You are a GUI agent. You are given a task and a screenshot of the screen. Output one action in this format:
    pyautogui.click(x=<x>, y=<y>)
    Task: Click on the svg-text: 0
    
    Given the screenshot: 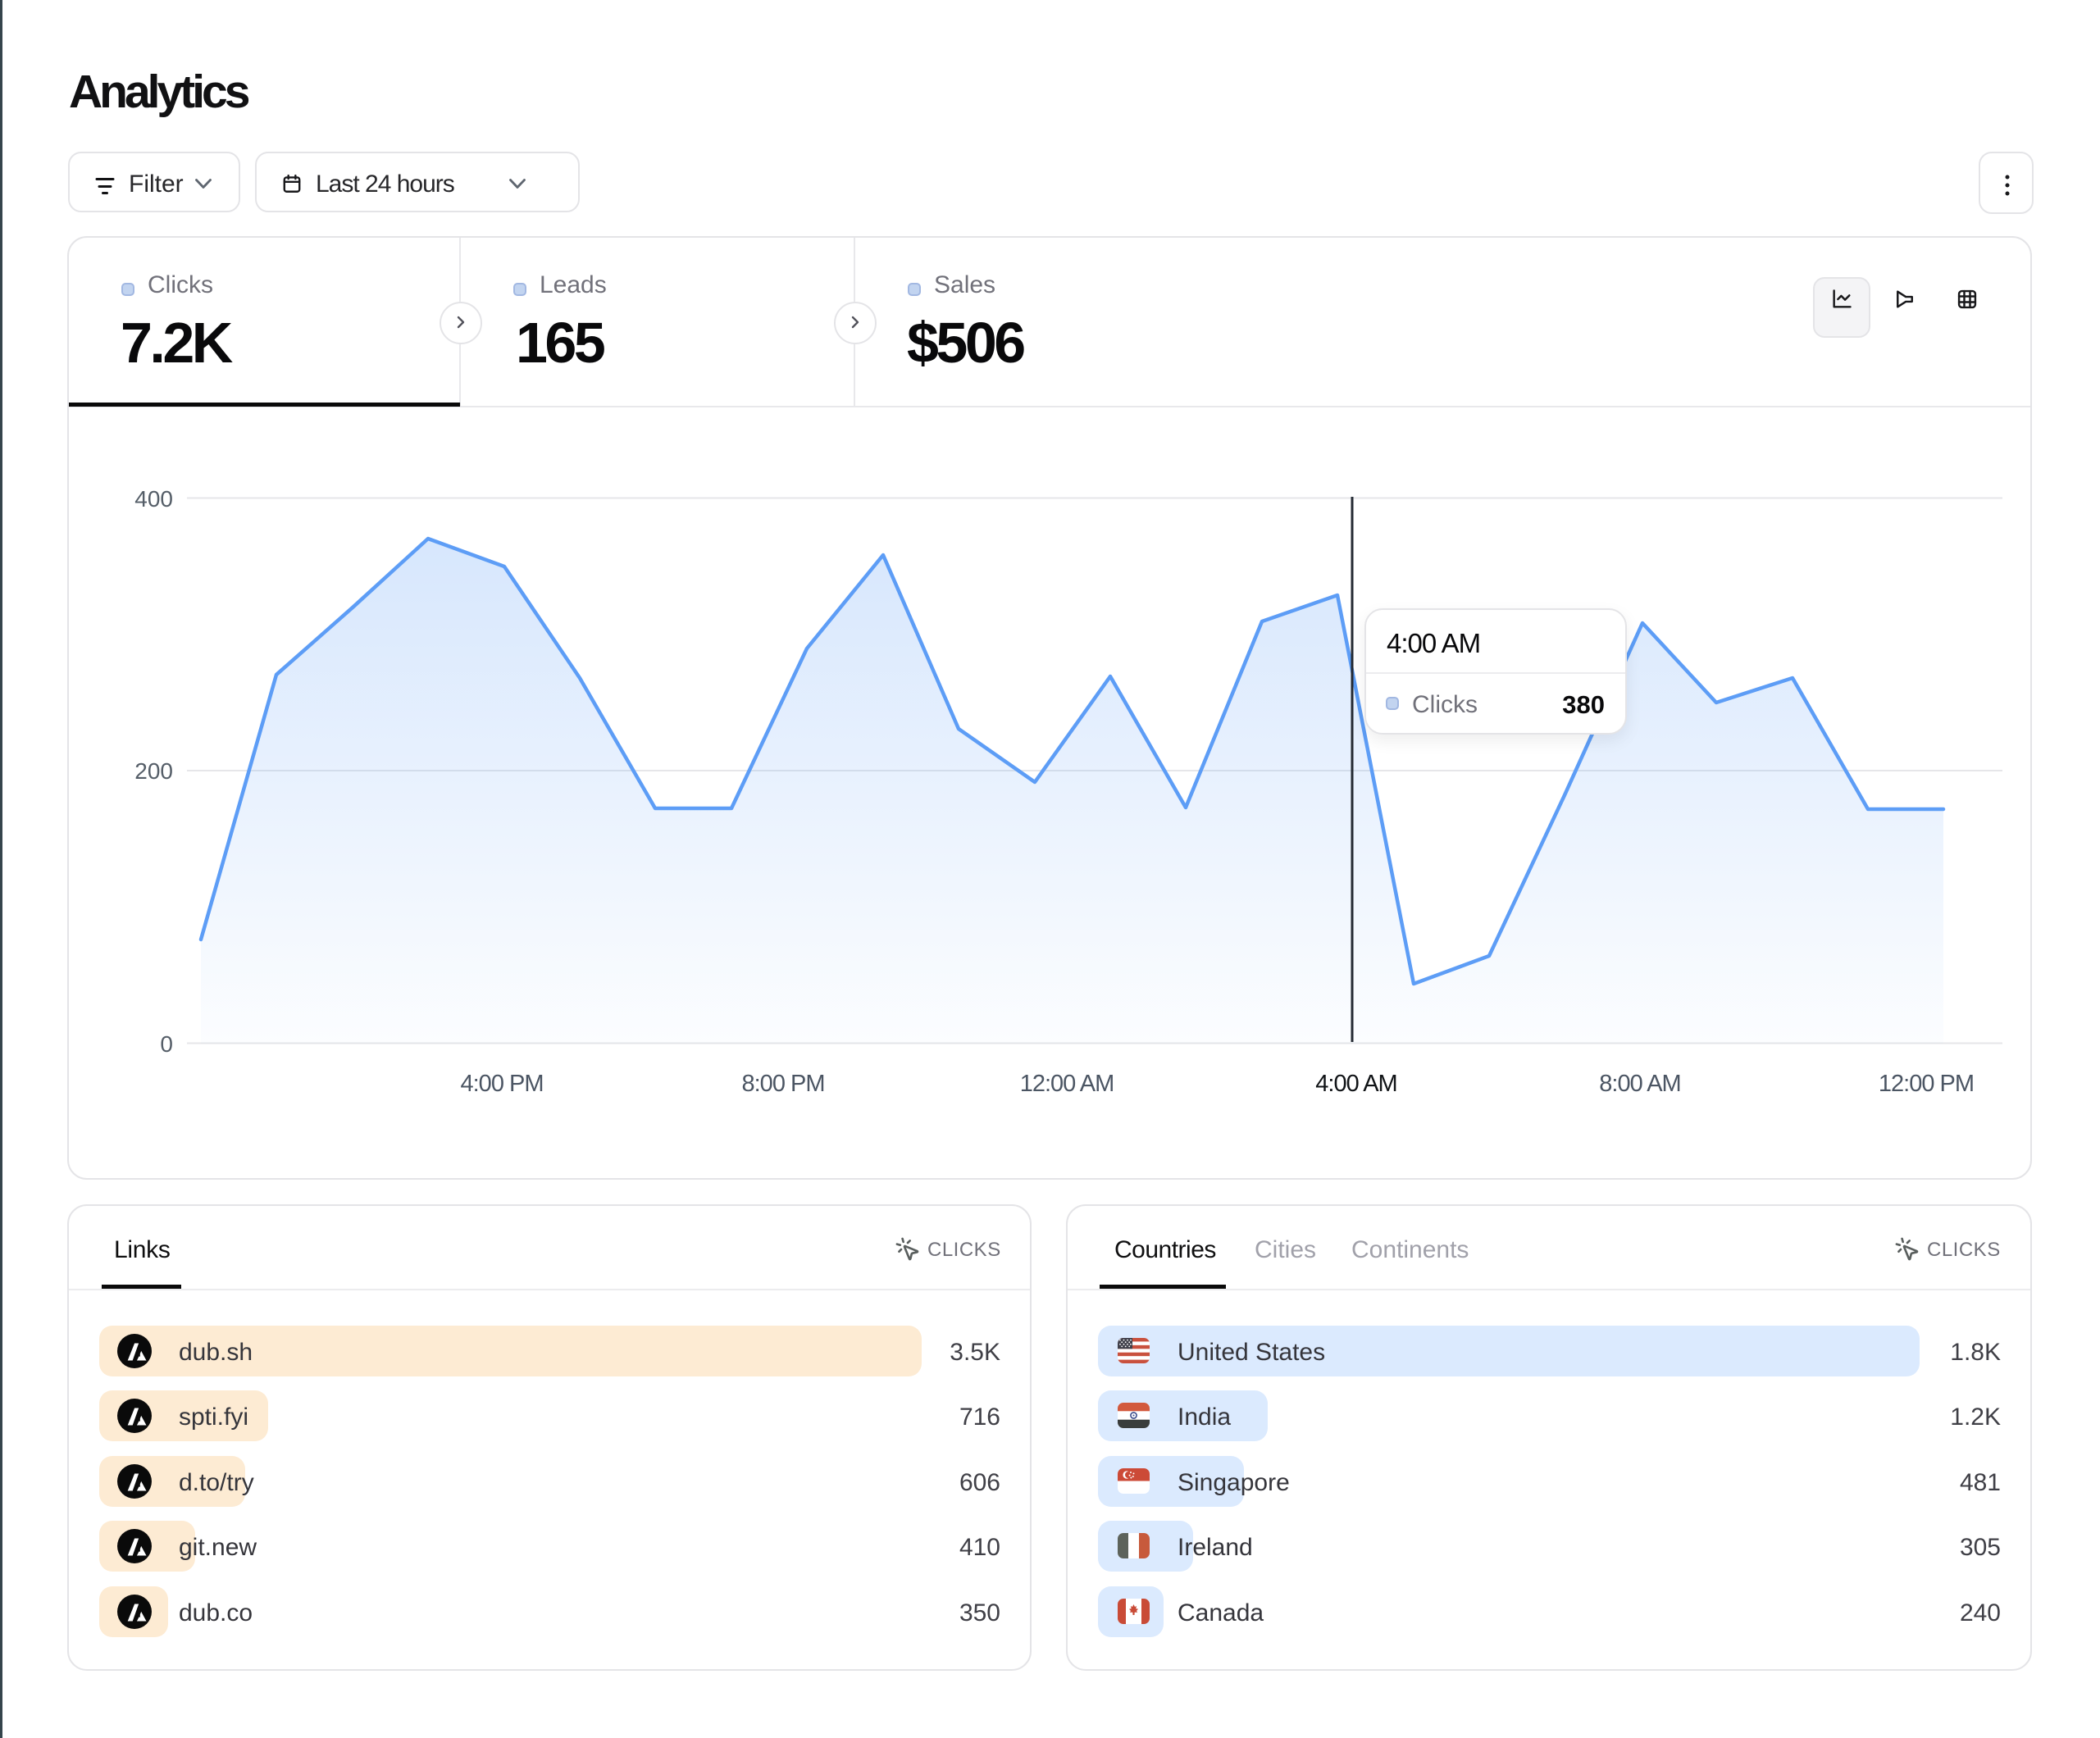 What is the action you would take?
    pyautogui.click(x=166, y=1044)
    